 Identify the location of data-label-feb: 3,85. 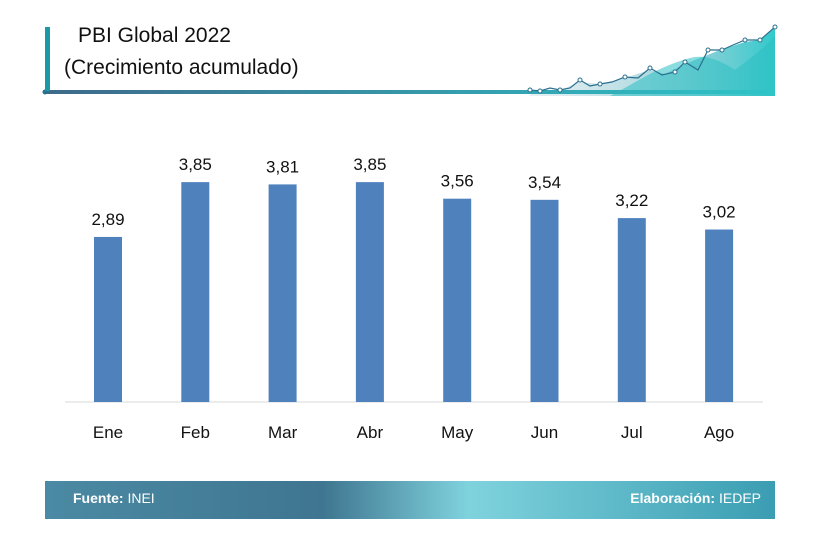
(195, 164).